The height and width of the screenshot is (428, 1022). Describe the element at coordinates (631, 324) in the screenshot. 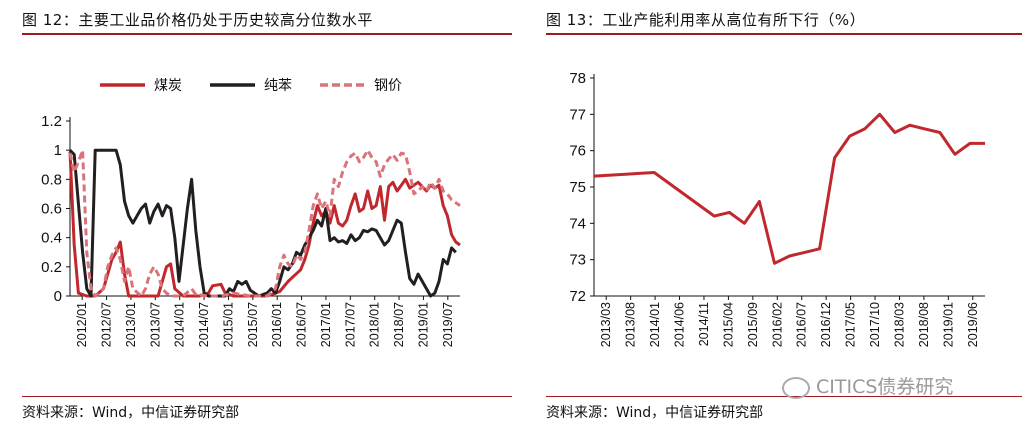

I see `x-tick-label: 2013/08` at that location.